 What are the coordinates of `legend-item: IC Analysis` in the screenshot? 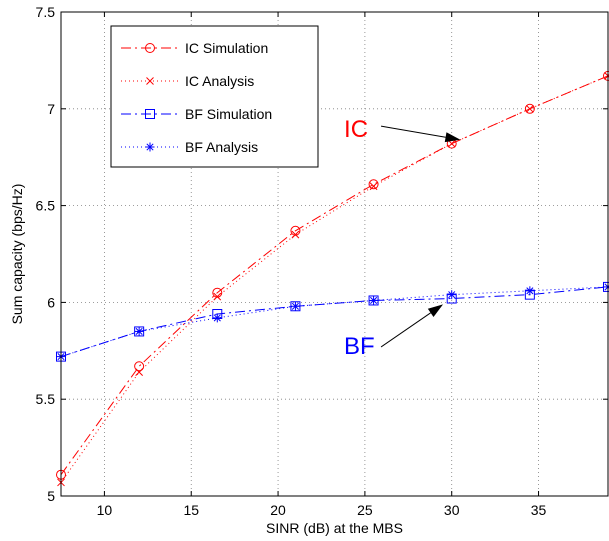 It's located at (187, 81).